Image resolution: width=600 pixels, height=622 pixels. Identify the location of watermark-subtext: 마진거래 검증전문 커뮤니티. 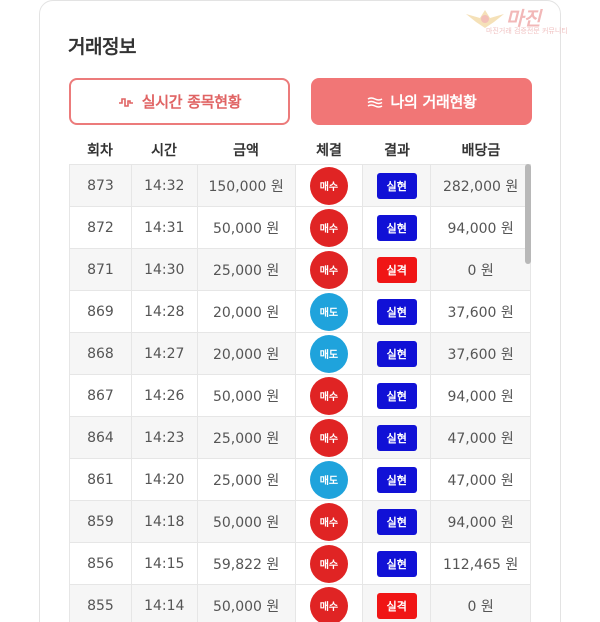
(527, 31).